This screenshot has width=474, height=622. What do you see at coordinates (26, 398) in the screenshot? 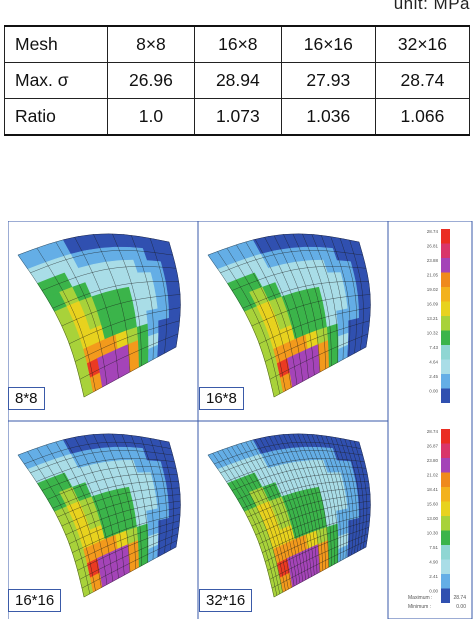
I see `panel-label-8x8: 8*8` at bounding box center [26, 398].